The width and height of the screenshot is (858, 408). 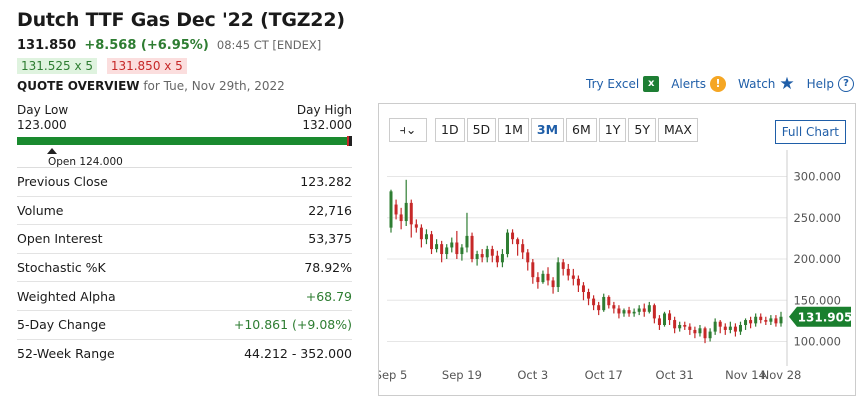 What do you see at coordinates (613, 84) in the screenshot?
I see `try-excel-label: Try Excel` at bounding box center [613, 84].